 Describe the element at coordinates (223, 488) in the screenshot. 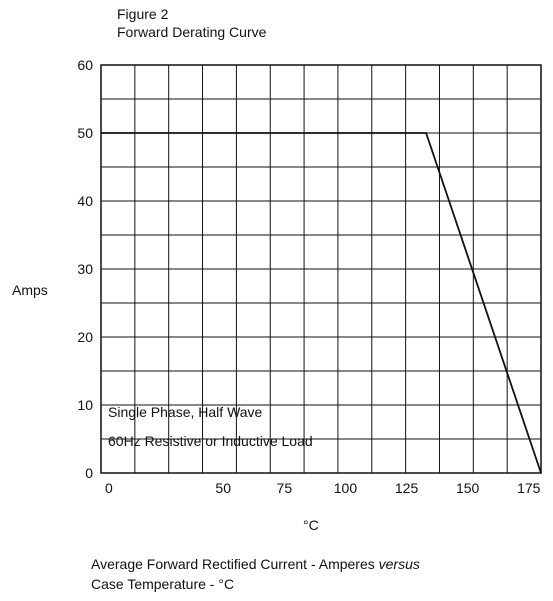

I see `x-tick-label: 50` at that location.